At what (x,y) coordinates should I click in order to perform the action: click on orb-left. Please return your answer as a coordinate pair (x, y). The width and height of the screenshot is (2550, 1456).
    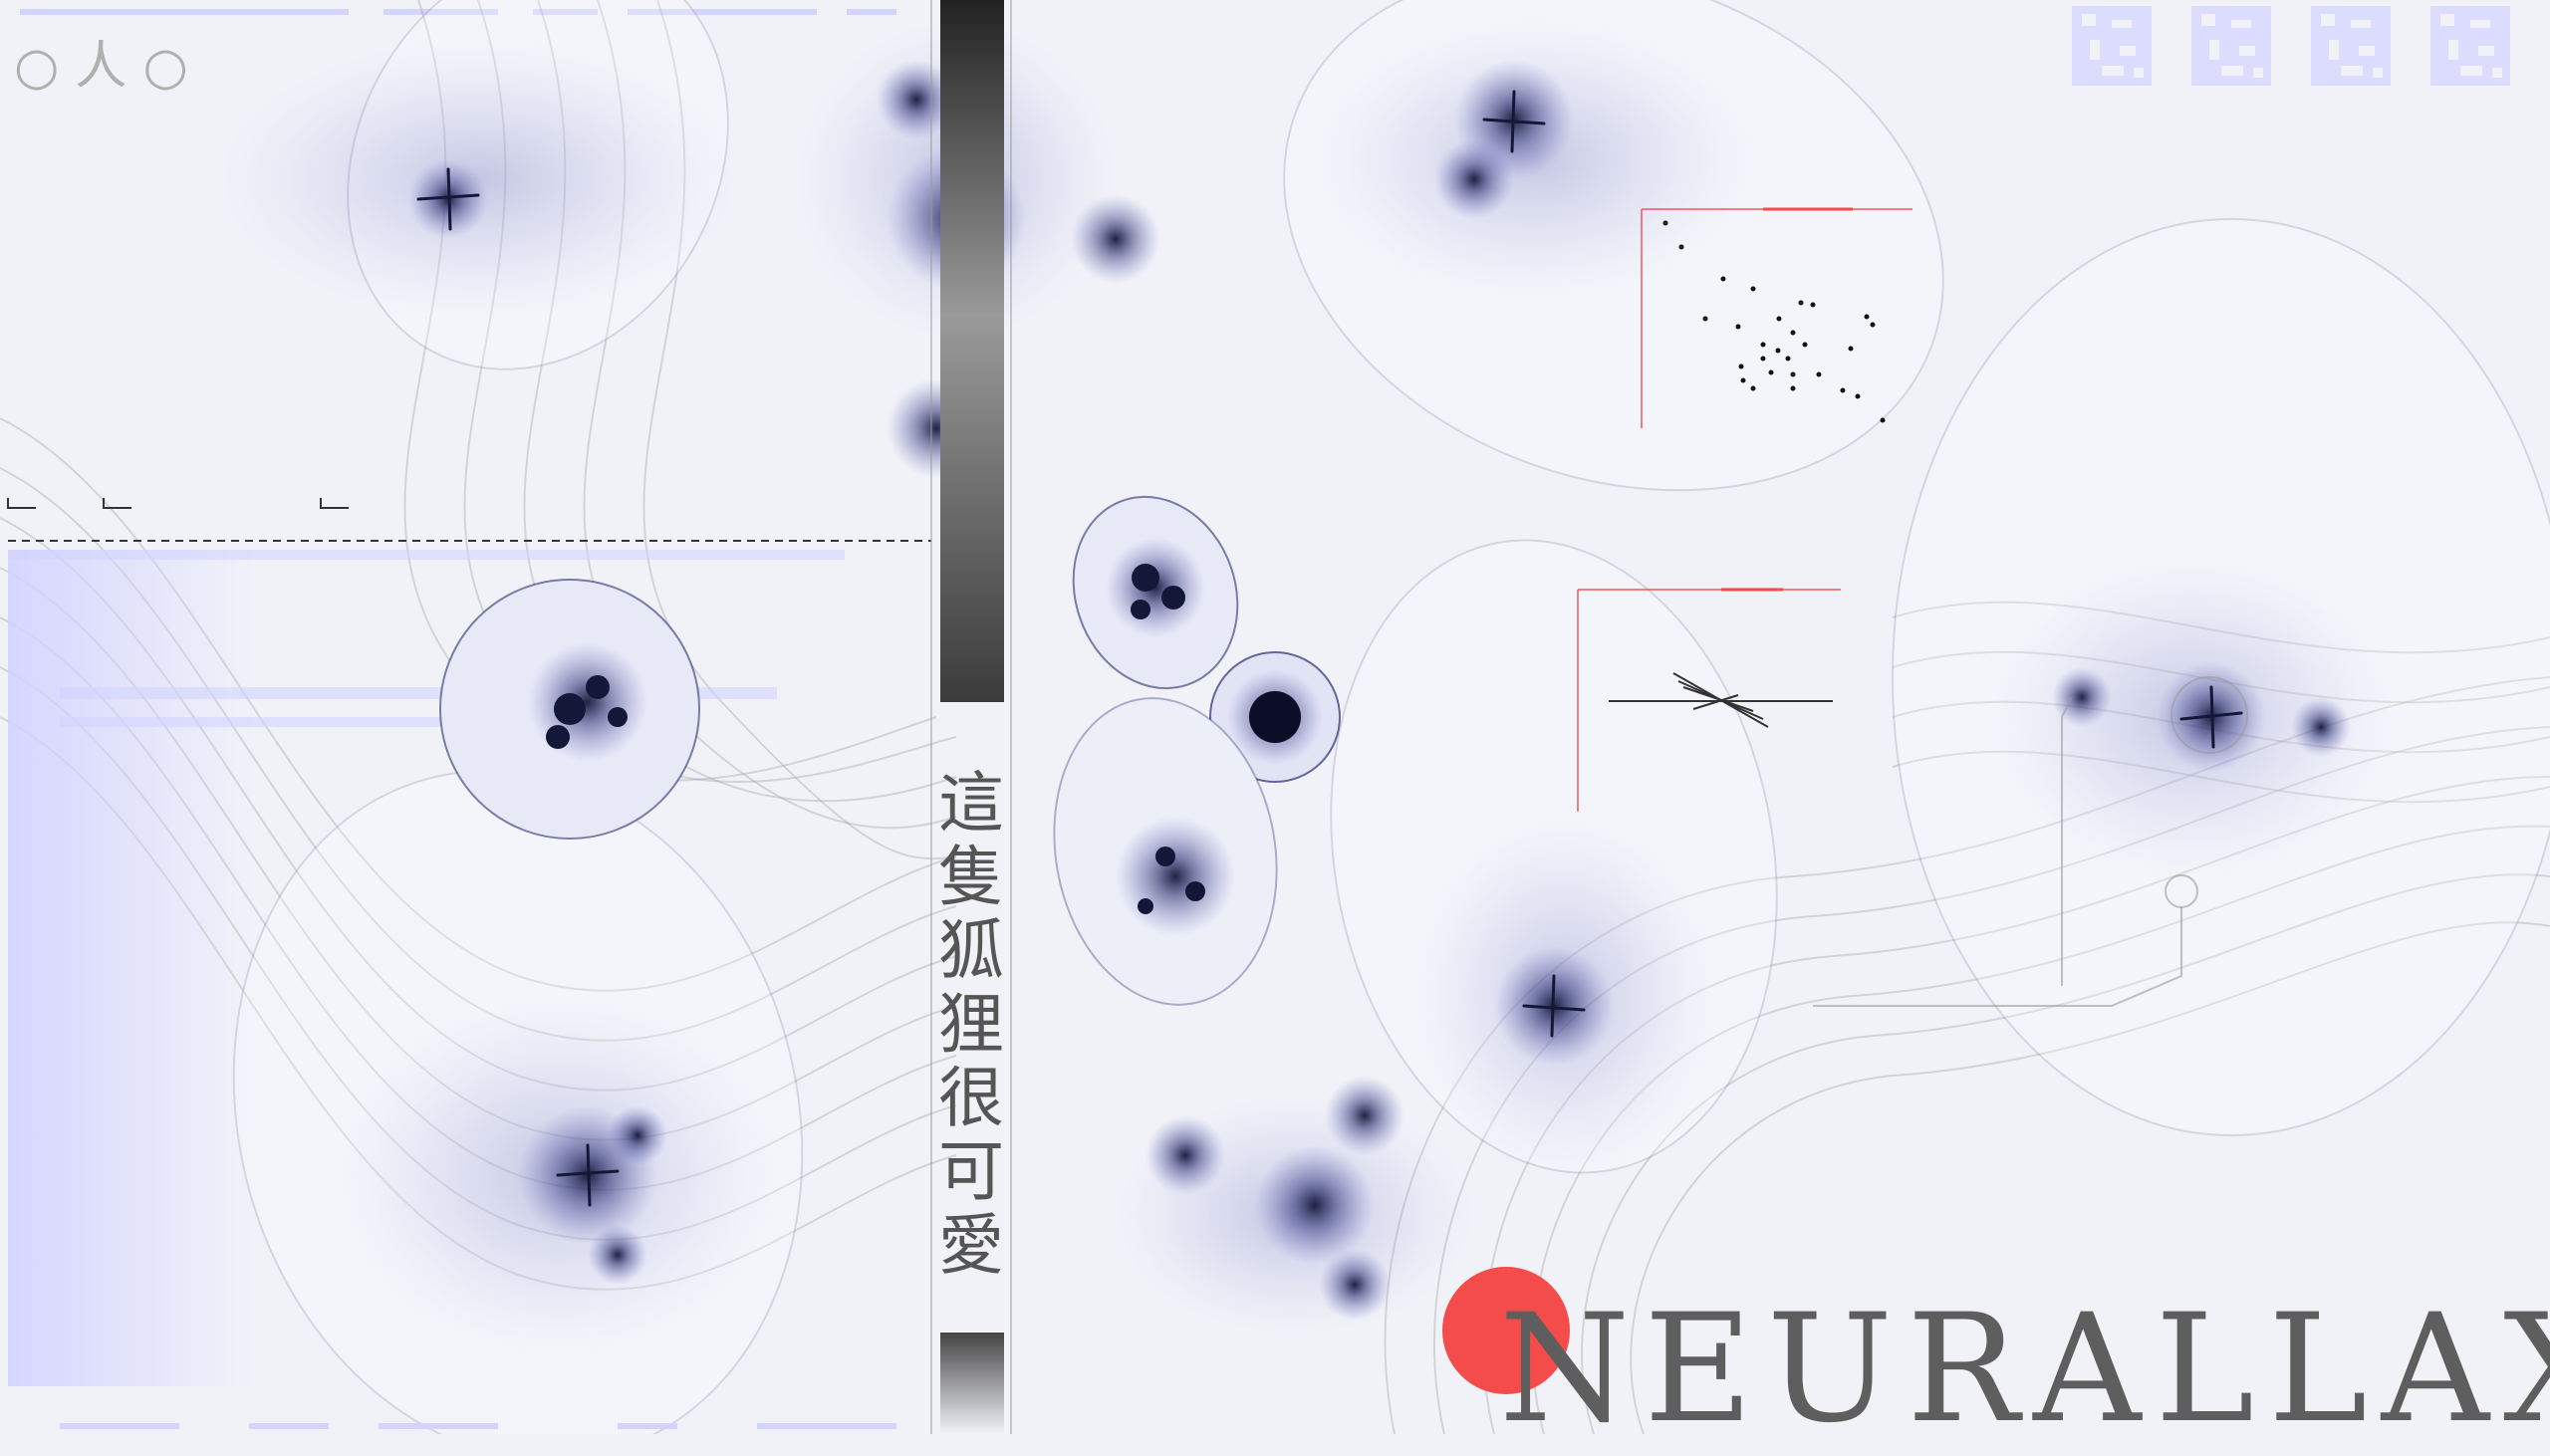
    Looking at the image, I should click on (569, 709).